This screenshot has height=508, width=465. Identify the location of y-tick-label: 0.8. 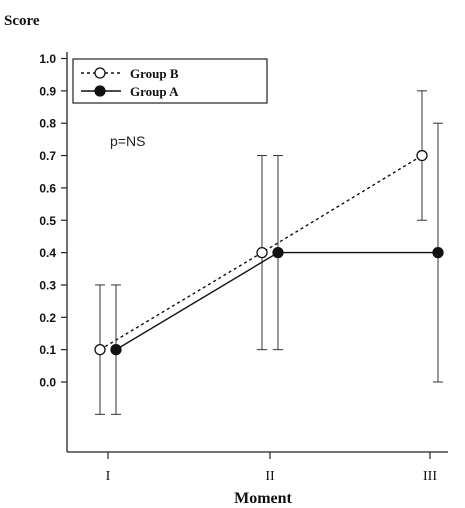
(47, 124).